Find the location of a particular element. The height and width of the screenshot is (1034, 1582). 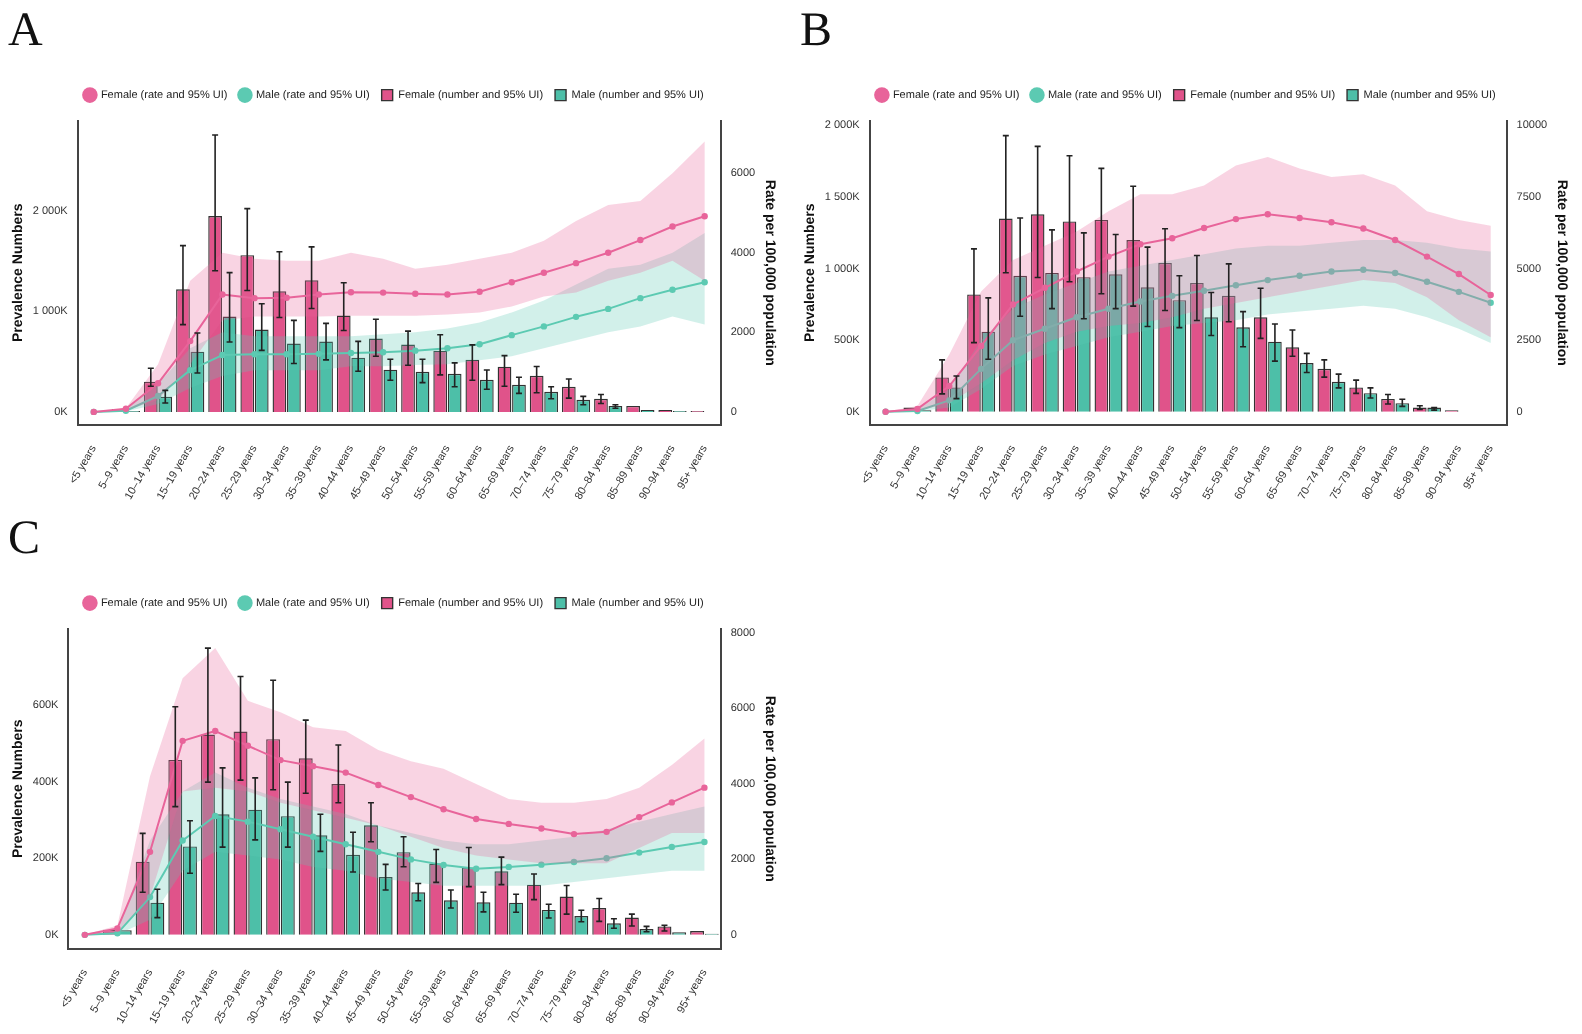

chart-title: A is located at coordinates (26, 31).